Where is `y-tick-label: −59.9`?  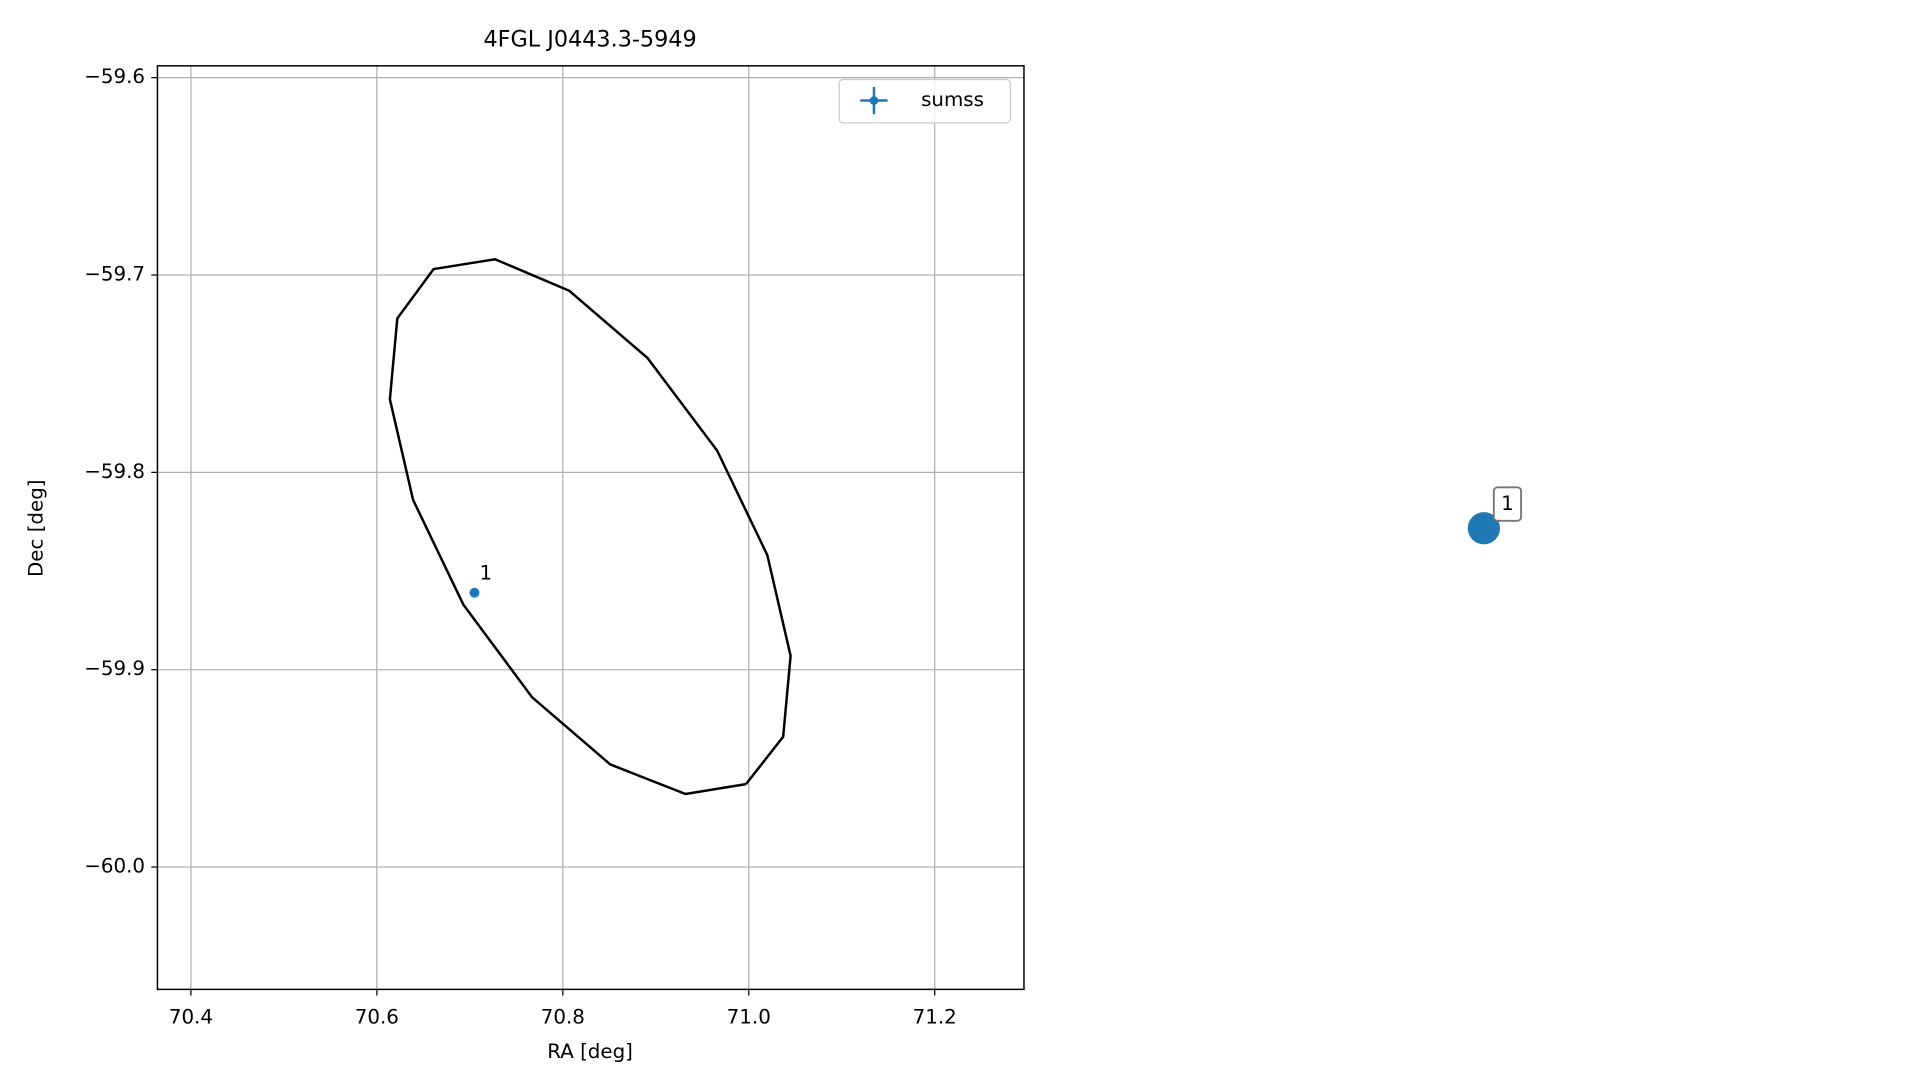
y-tick-label: −59.9 is located at coordinates (114, 668).